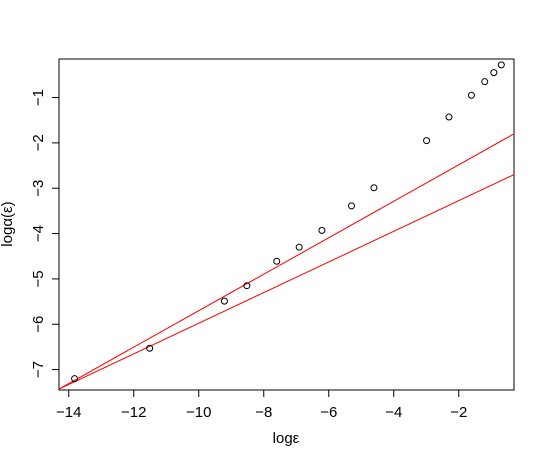  Describe the element at coordinates (38, 233) in the screenshot. I see `y-tick-label: −4` at that location.